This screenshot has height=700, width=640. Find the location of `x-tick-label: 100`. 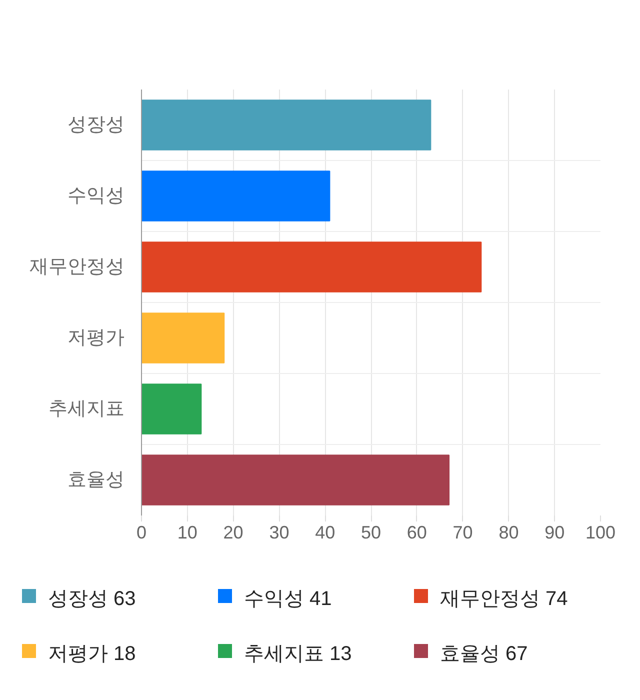

x-tick-label: 100 is located at coordinates (600, 532).